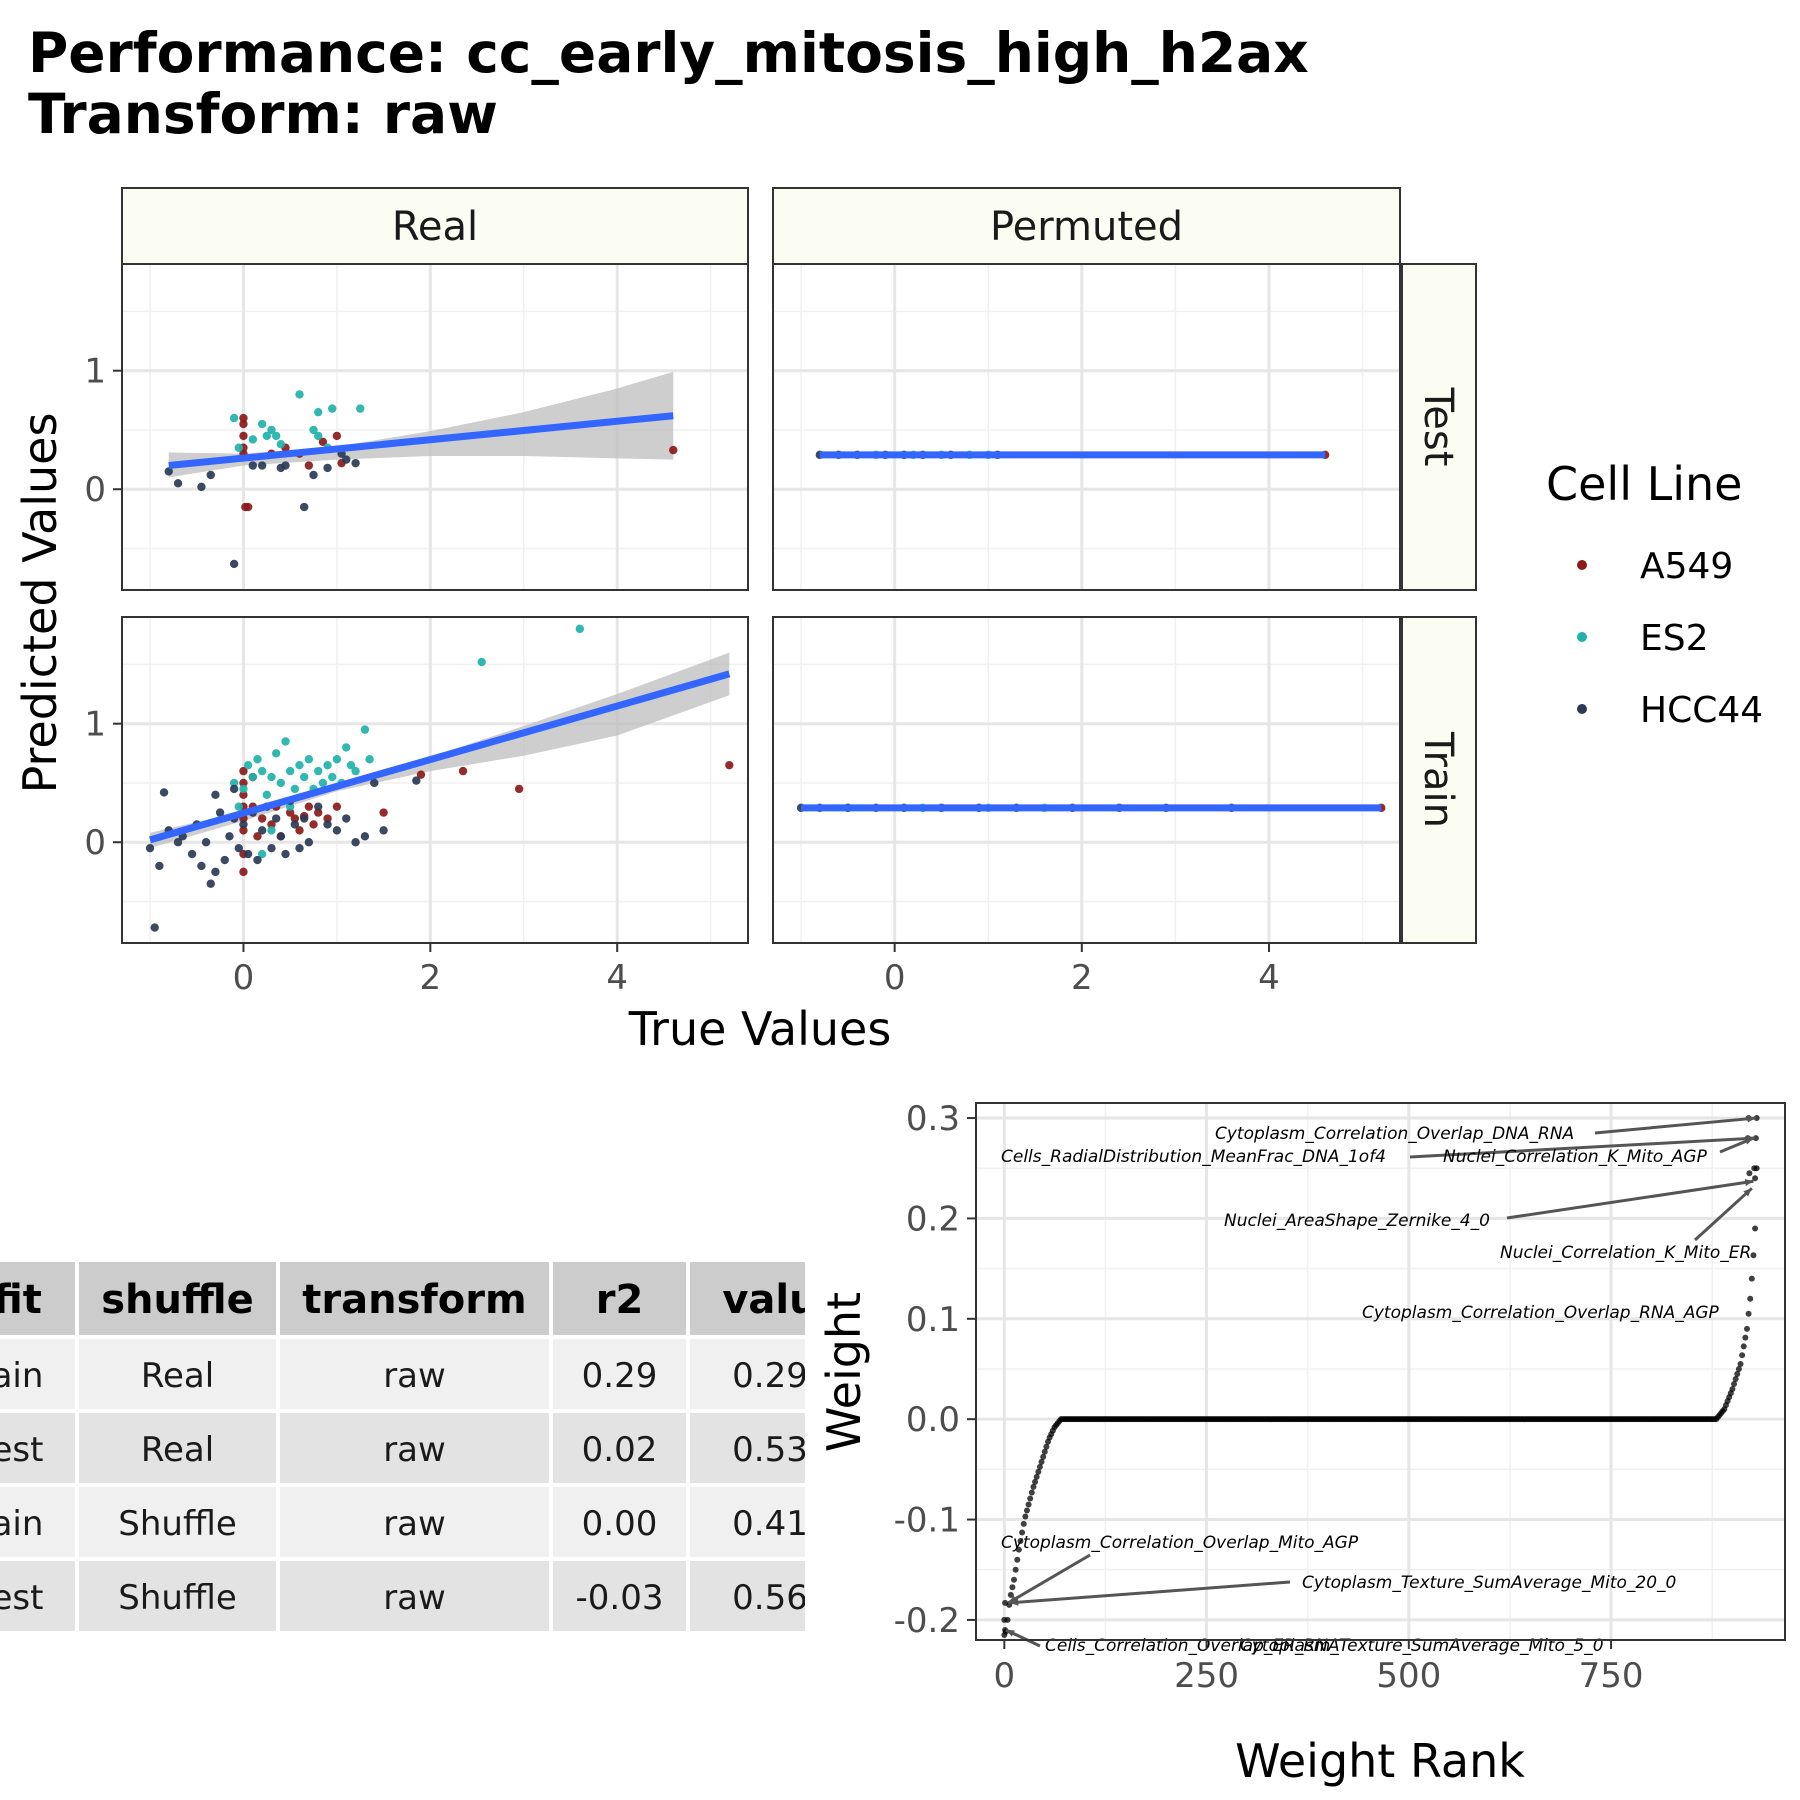 Image resolution: width=1800 pixels, height=1800 pixels. What do you see at coordinates (177, 1524) in the screenshot?
I see `table-cell-shuffle: Shuffle` at bounding box center [177, 1524].